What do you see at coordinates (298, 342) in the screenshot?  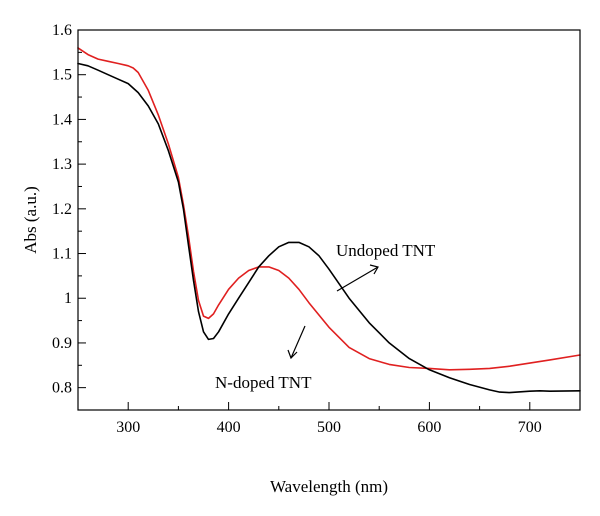 I see `annotation-ndoped-arrow` at bounding box center [298, 342].